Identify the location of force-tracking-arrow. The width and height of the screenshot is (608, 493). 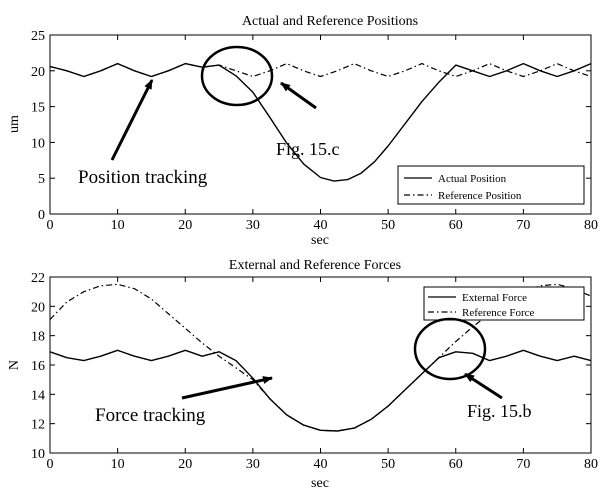
(227, 388).